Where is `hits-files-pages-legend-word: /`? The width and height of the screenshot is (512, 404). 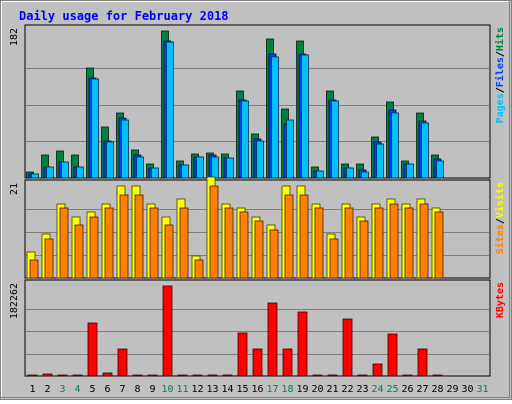
hits-files-pages-legend-word: / is located at coordinates (500, 54).